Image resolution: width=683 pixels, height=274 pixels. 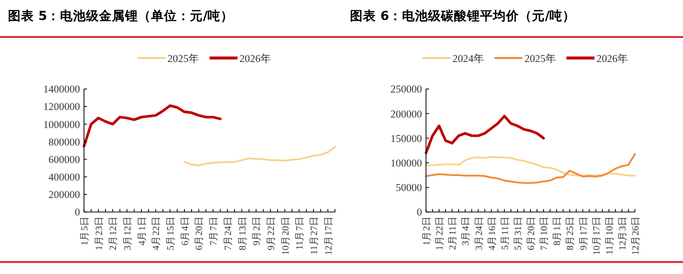 I want to click on x-tick-label: 10月17日, so click(x=596, y=235).